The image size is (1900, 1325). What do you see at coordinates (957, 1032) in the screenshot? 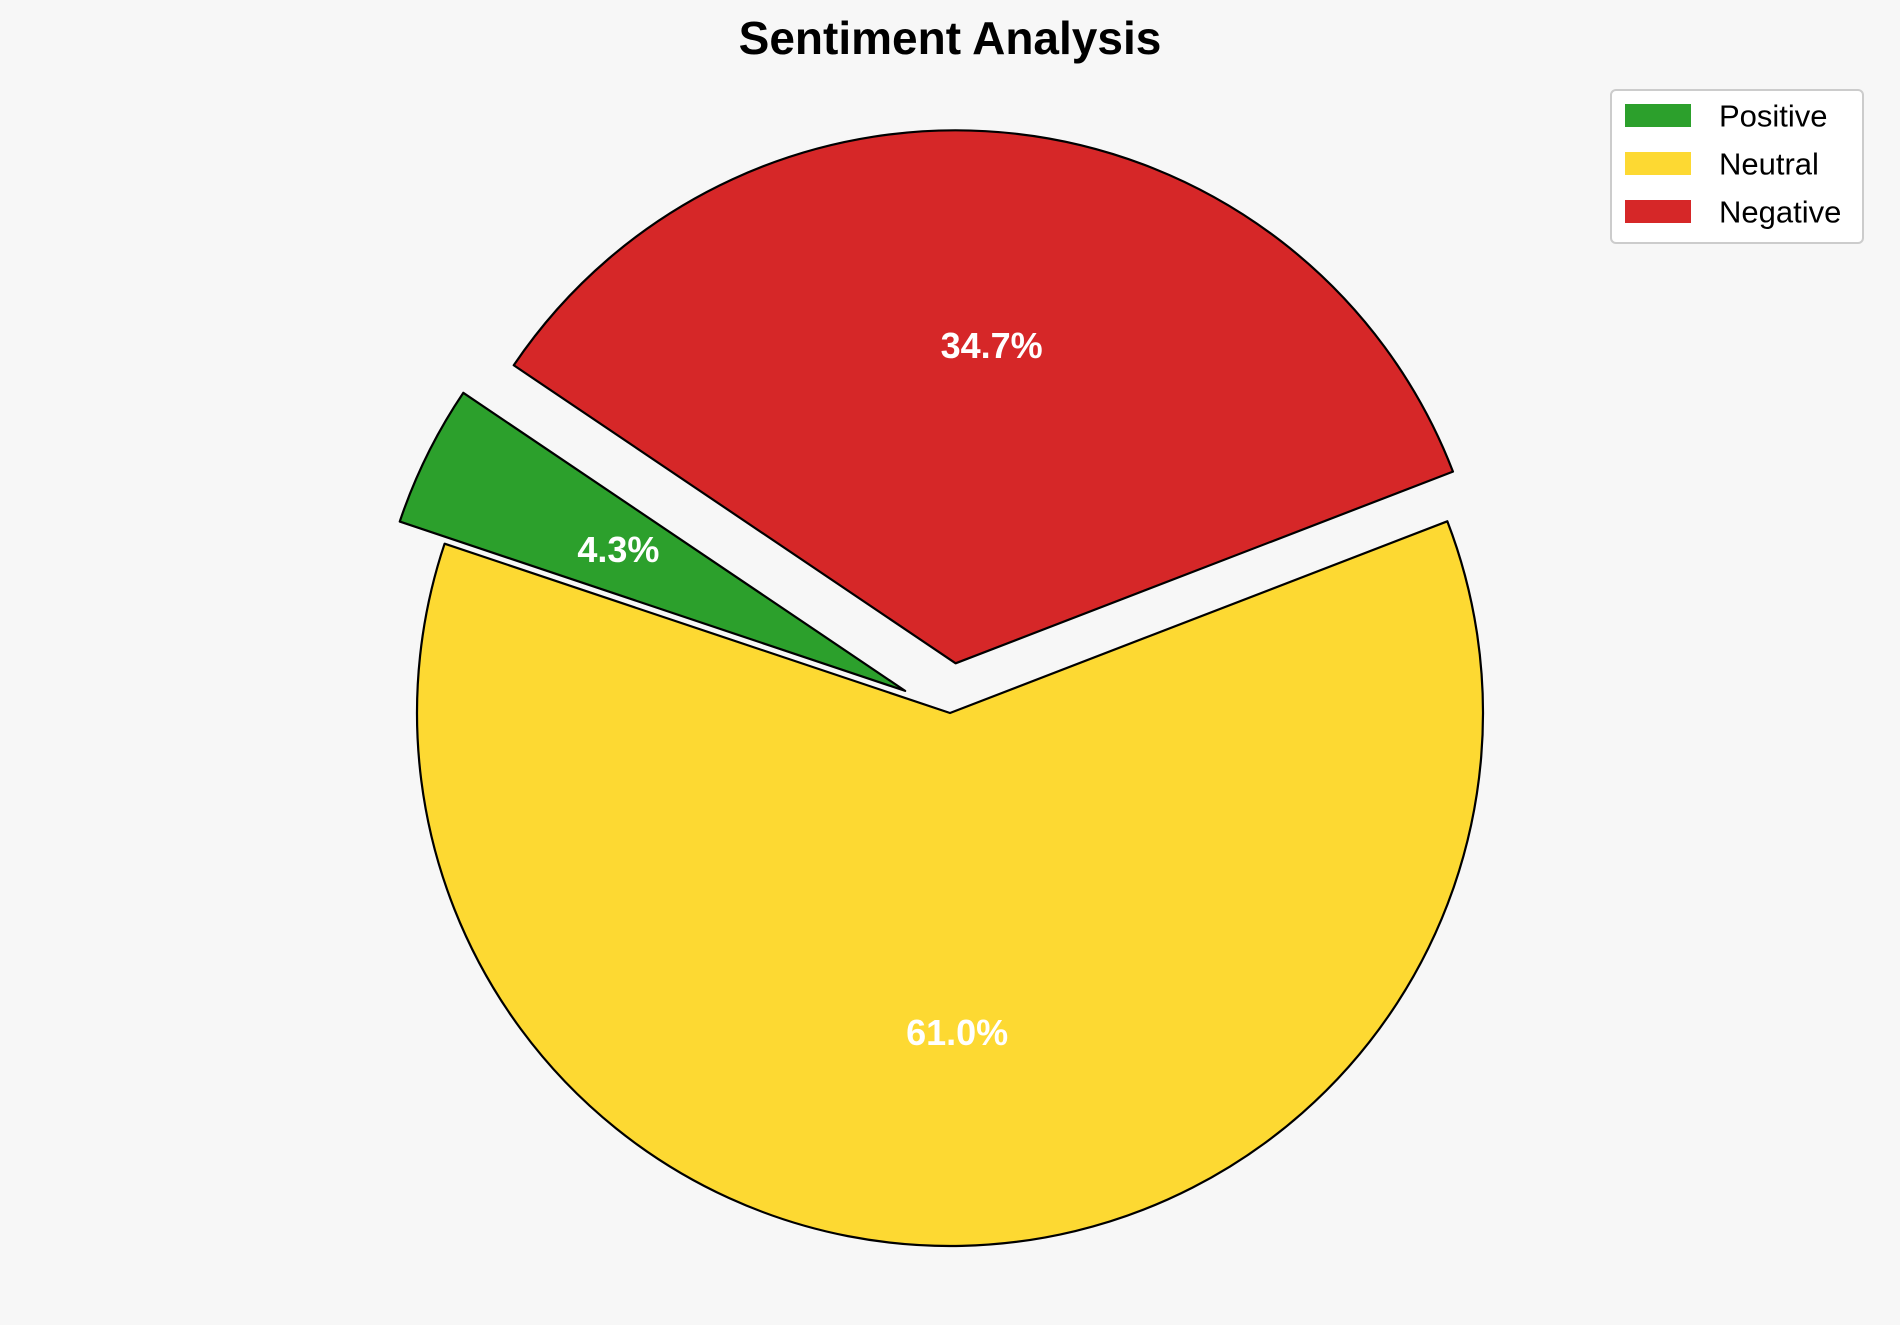
I see `slice-label-neutral: 61.0%` at bounding box center [957, 1032].